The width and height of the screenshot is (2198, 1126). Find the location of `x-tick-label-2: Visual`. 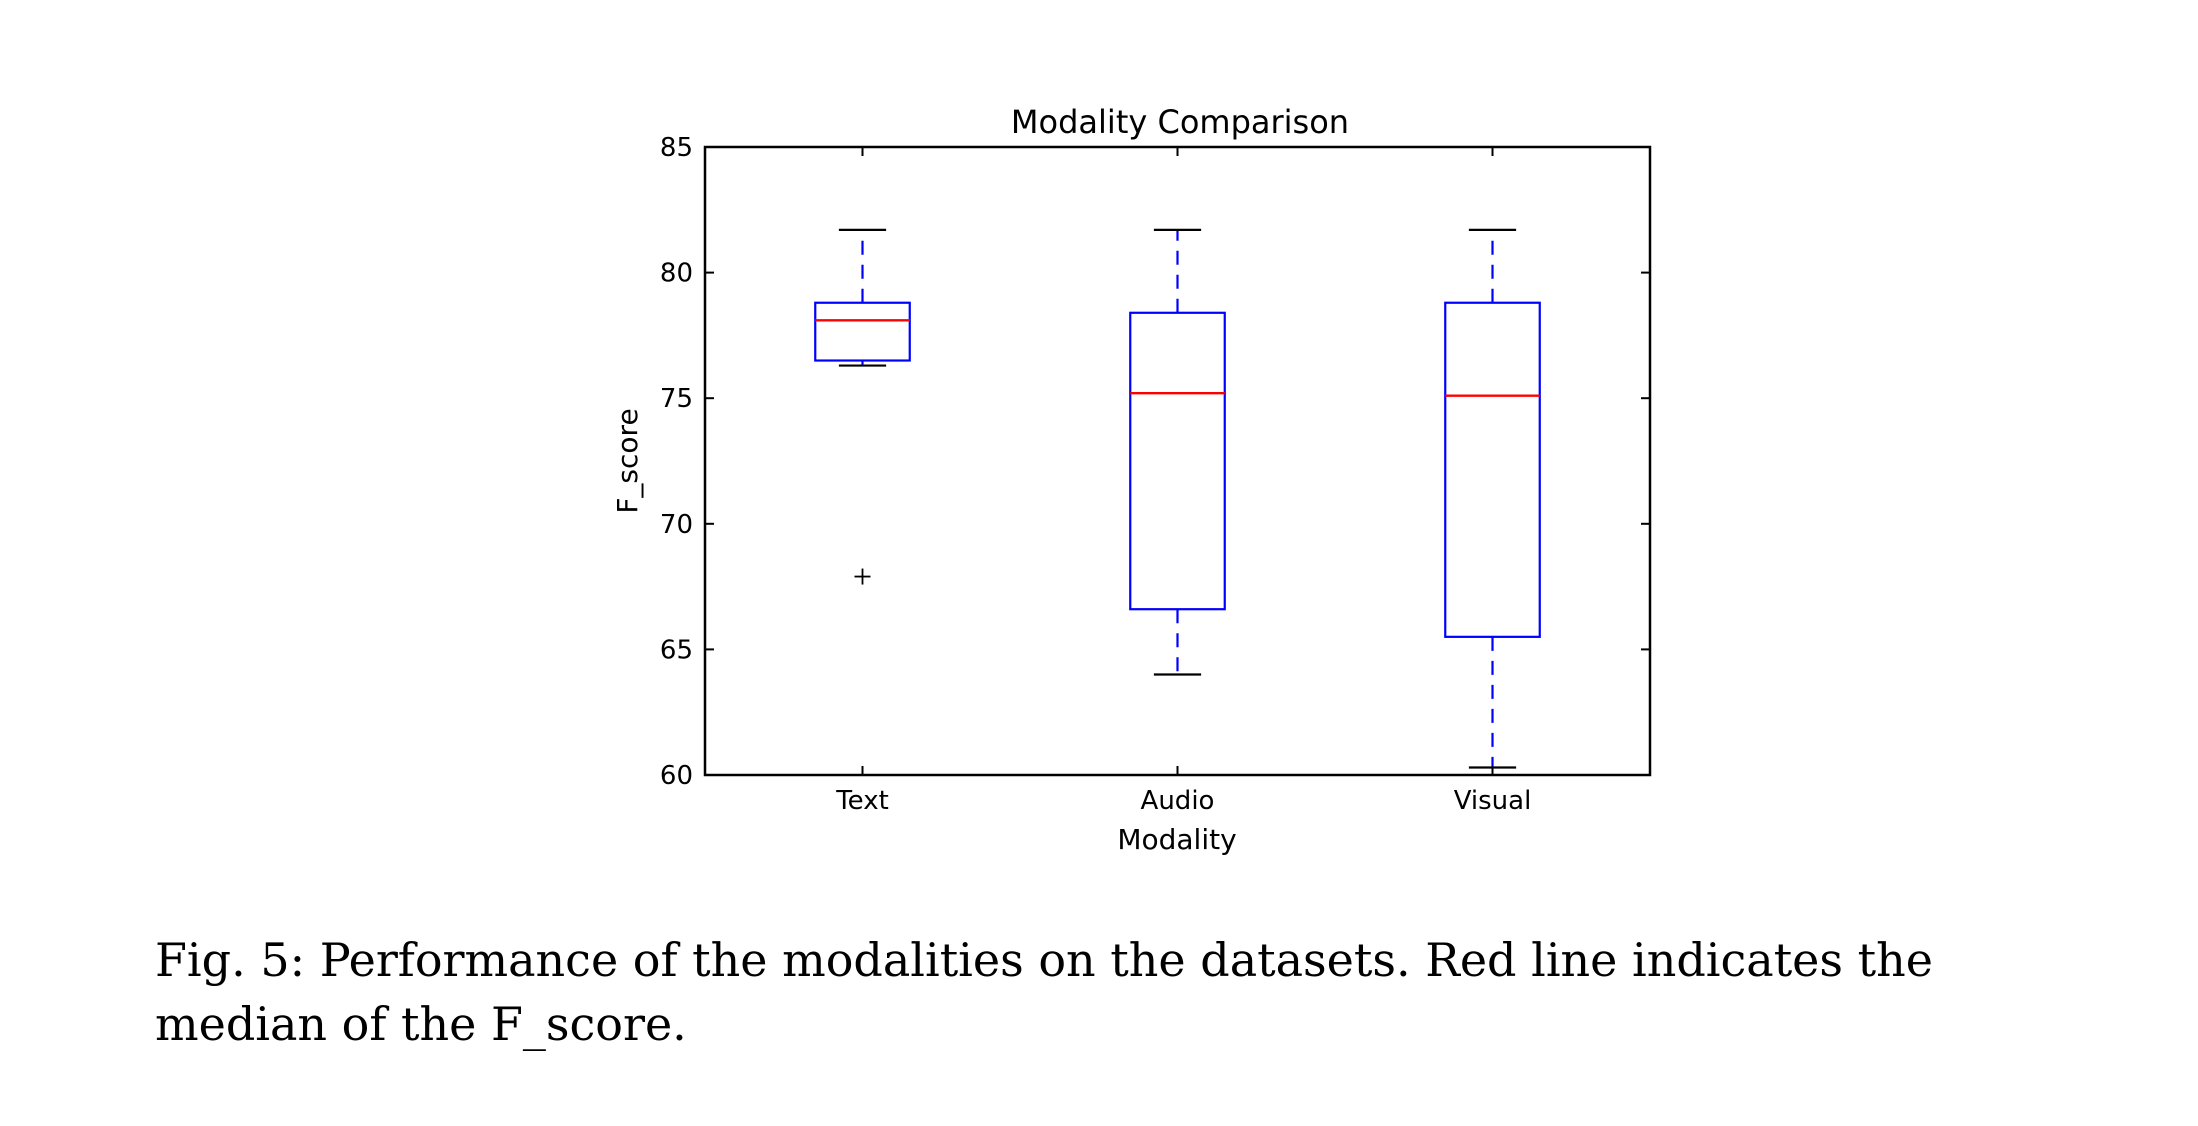

x-tick-label-2: Visual is located at coordinates (1493, 801).